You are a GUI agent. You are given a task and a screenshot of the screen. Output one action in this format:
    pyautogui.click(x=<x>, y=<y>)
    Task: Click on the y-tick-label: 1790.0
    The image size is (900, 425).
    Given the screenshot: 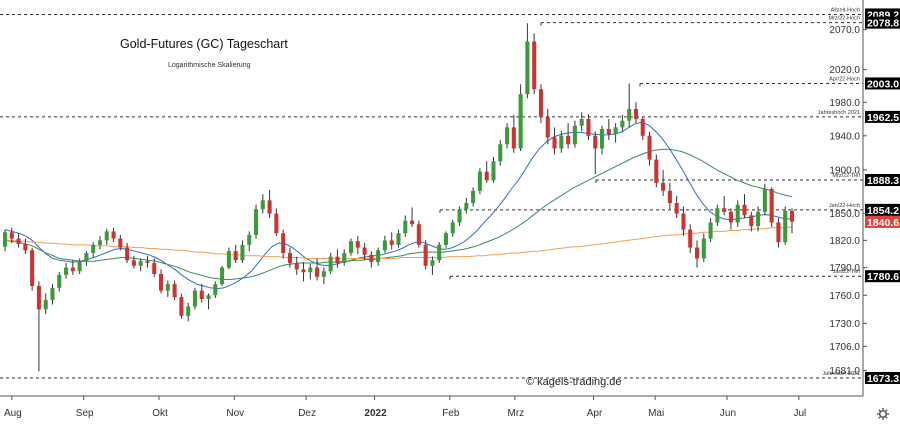 What is the action you would take?
    pyautogui.click(x=844, y=268)
    